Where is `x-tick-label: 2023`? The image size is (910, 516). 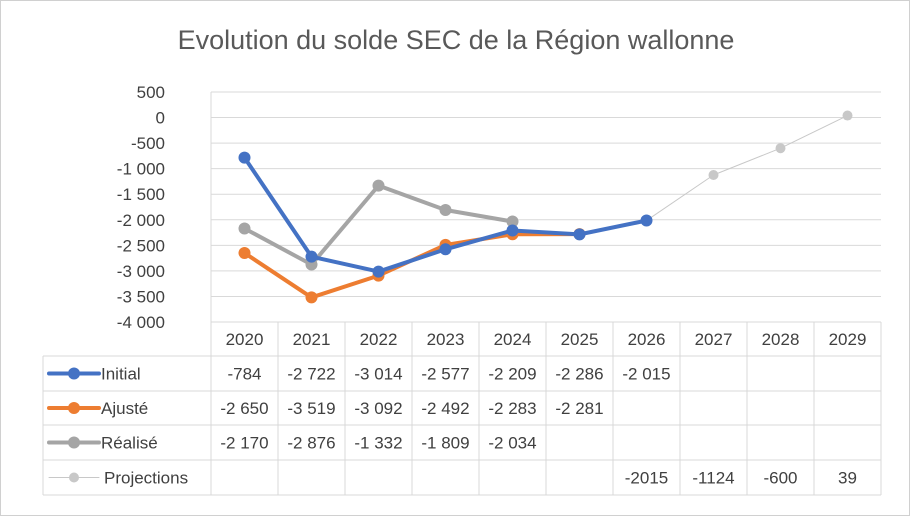 x-tick-label: 2023 is located at coordinates (446, 339).